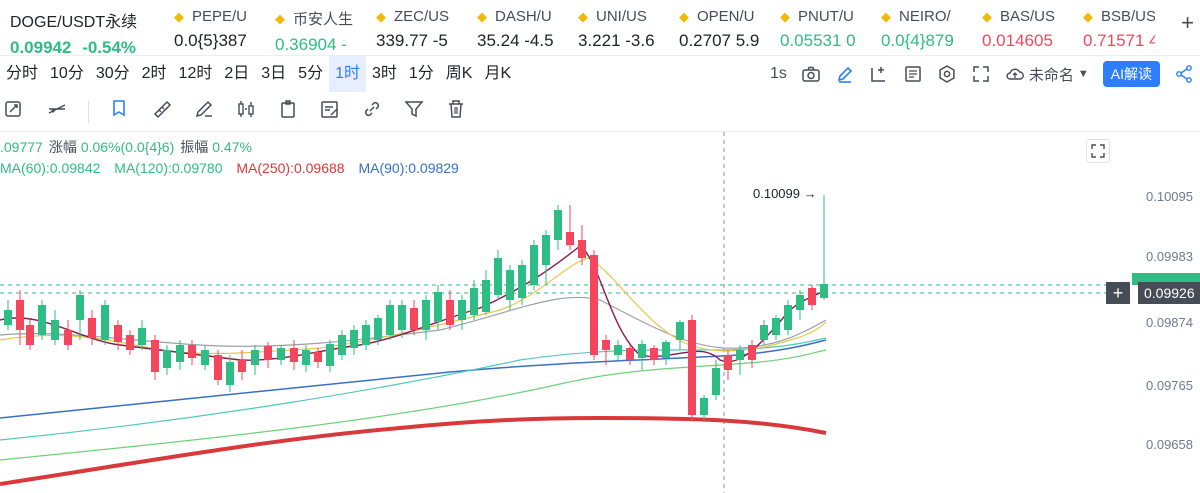 Image resolution: width=1200 pixels, height=493 pixels. Describe the element at coordinates (1098, 151) in the screenshot. I see `expand-icon` at that location.